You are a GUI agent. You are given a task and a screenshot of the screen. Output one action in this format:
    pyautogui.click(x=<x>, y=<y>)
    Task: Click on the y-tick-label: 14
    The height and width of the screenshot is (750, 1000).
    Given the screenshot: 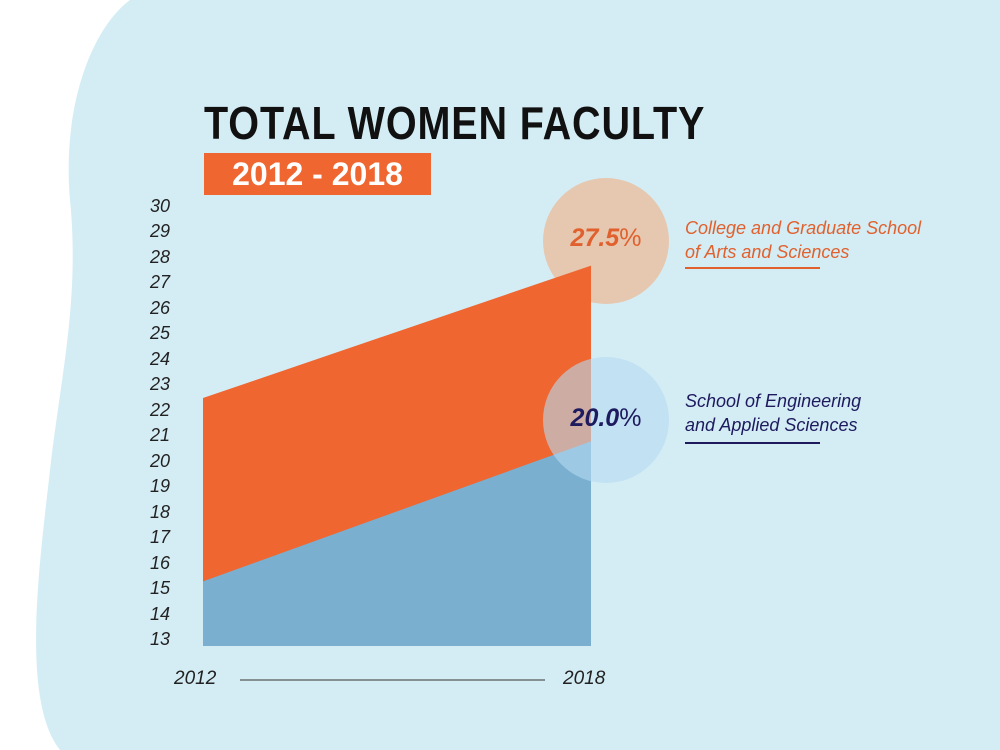 What is the action you would take?
    pyautogui.click(x=160, y=613)
    